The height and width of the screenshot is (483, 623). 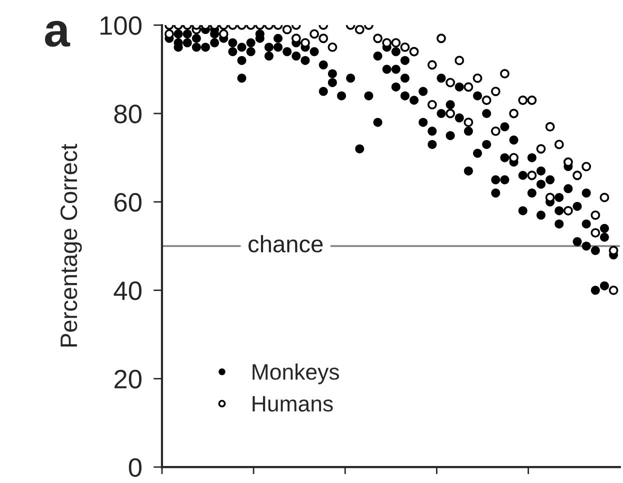 I want to click on y-tick-label: 100, so click(x=121, y=25).